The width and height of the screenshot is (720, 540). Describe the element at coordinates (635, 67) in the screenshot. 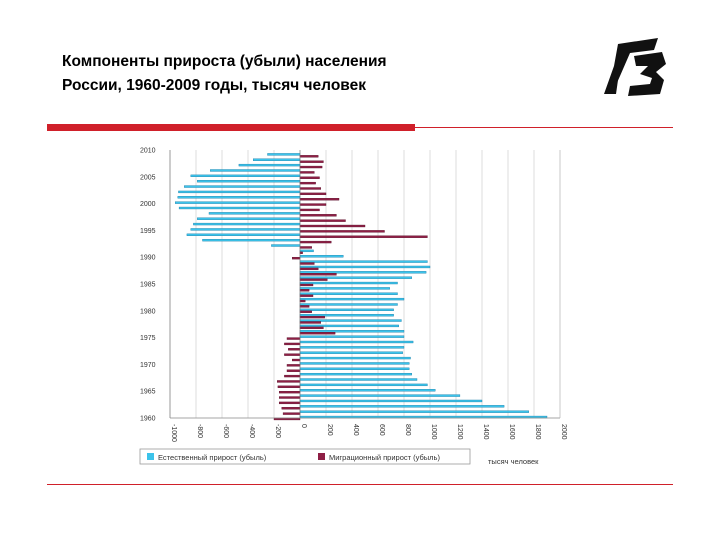

I see `stylized-emblem-logo` at that location.